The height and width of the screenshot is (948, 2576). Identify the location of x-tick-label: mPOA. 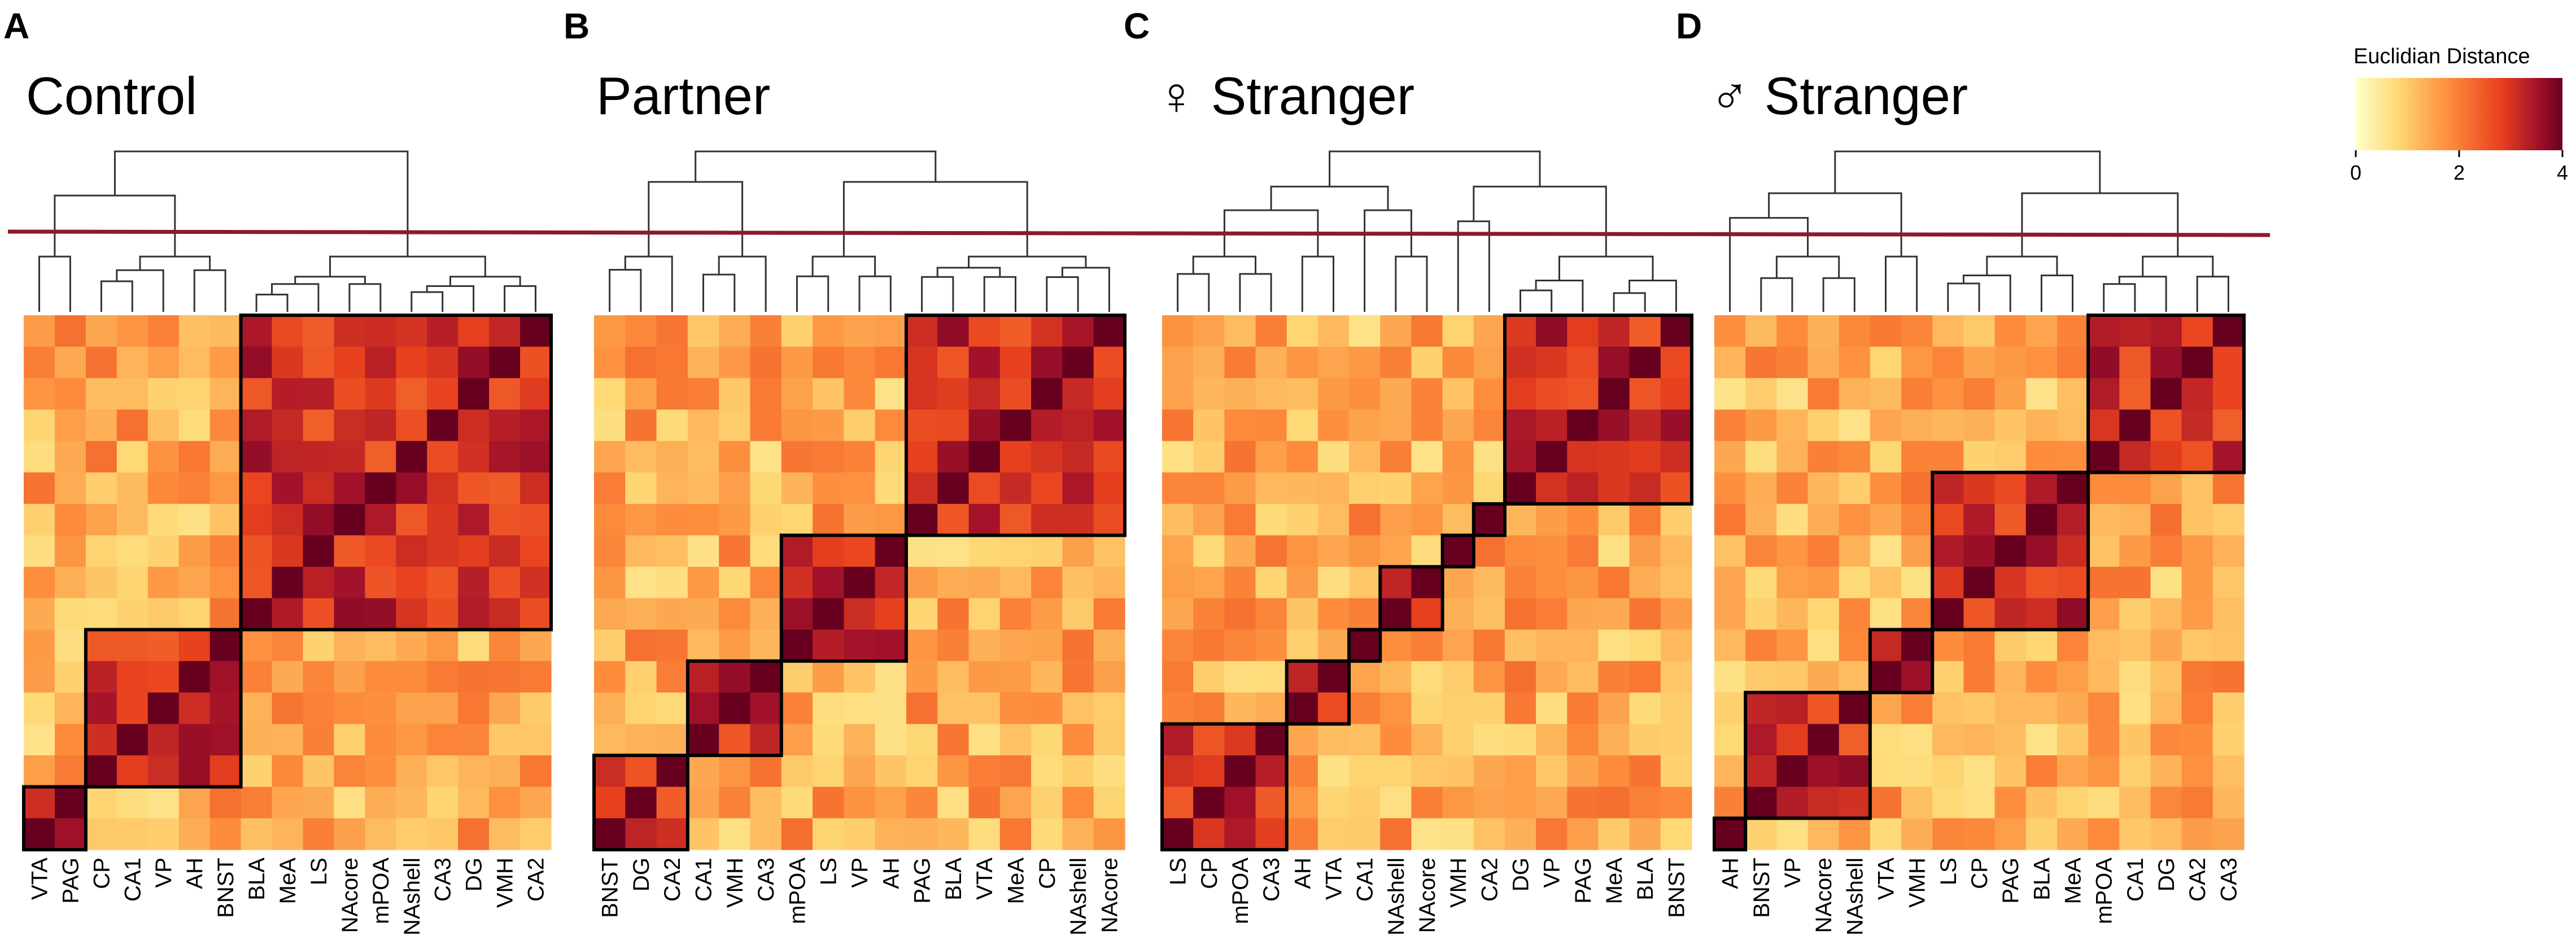
(798, 891).